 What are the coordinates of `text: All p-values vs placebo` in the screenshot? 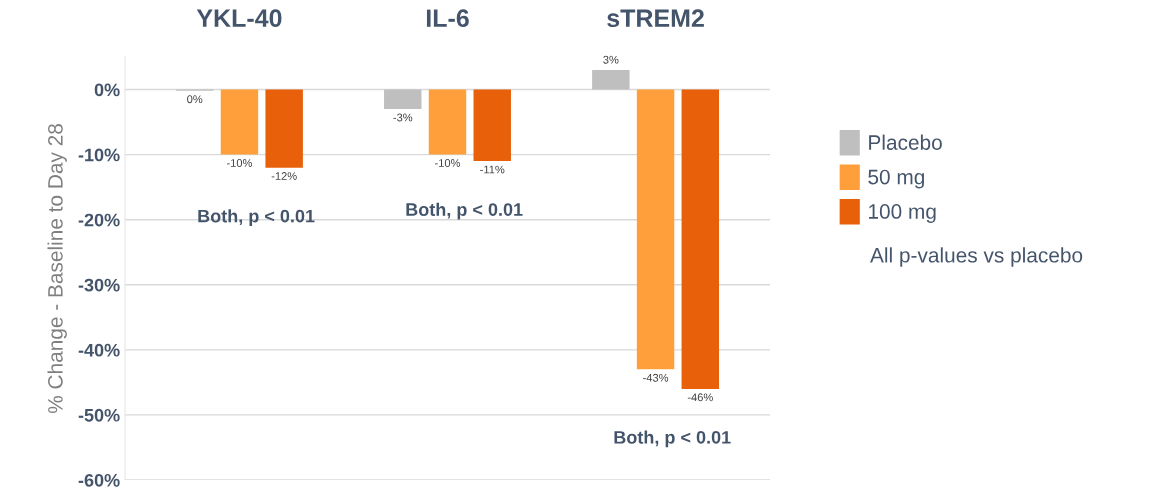 It's located at (976, 257).